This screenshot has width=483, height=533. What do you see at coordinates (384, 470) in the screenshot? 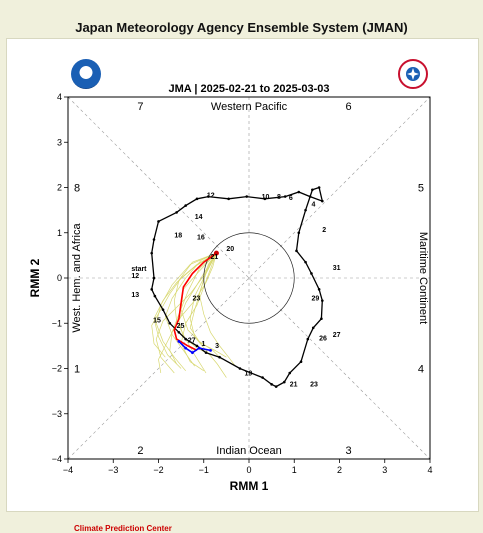
I see `x-tick-label: 3` at bounding box center [384, 470].